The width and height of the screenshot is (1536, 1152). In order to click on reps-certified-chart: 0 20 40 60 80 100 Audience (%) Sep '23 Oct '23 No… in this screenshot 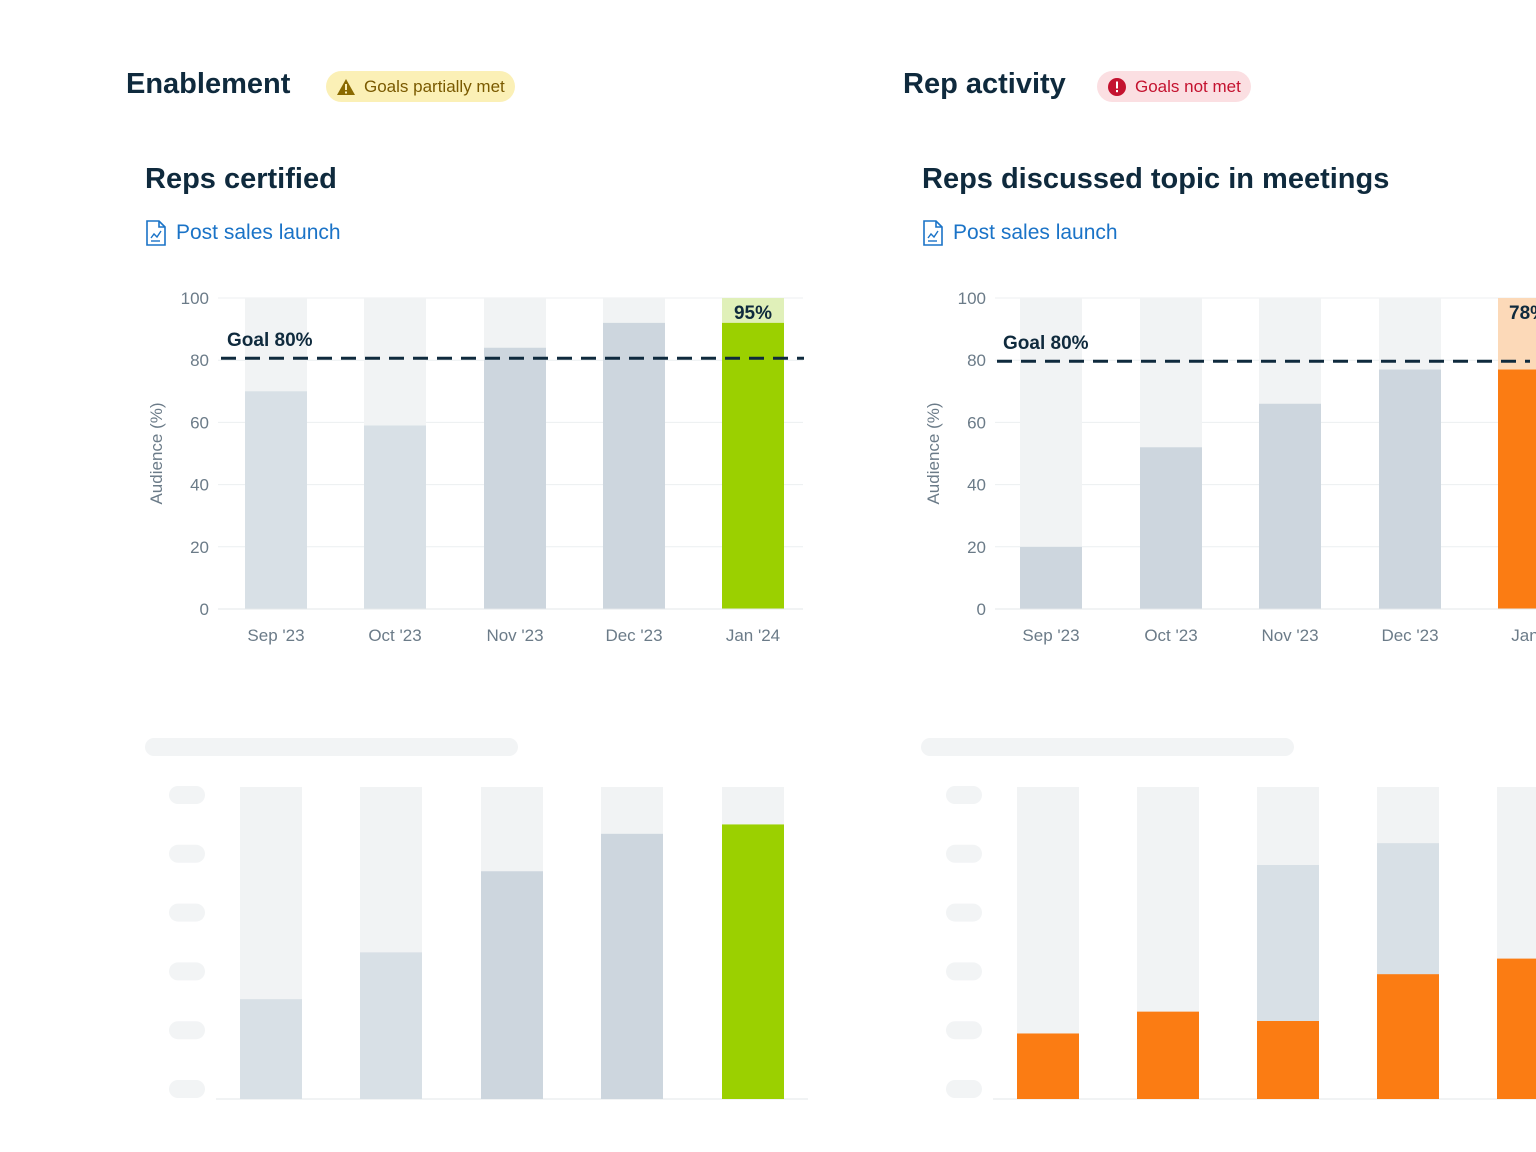, I will do `click(475, 467)`.